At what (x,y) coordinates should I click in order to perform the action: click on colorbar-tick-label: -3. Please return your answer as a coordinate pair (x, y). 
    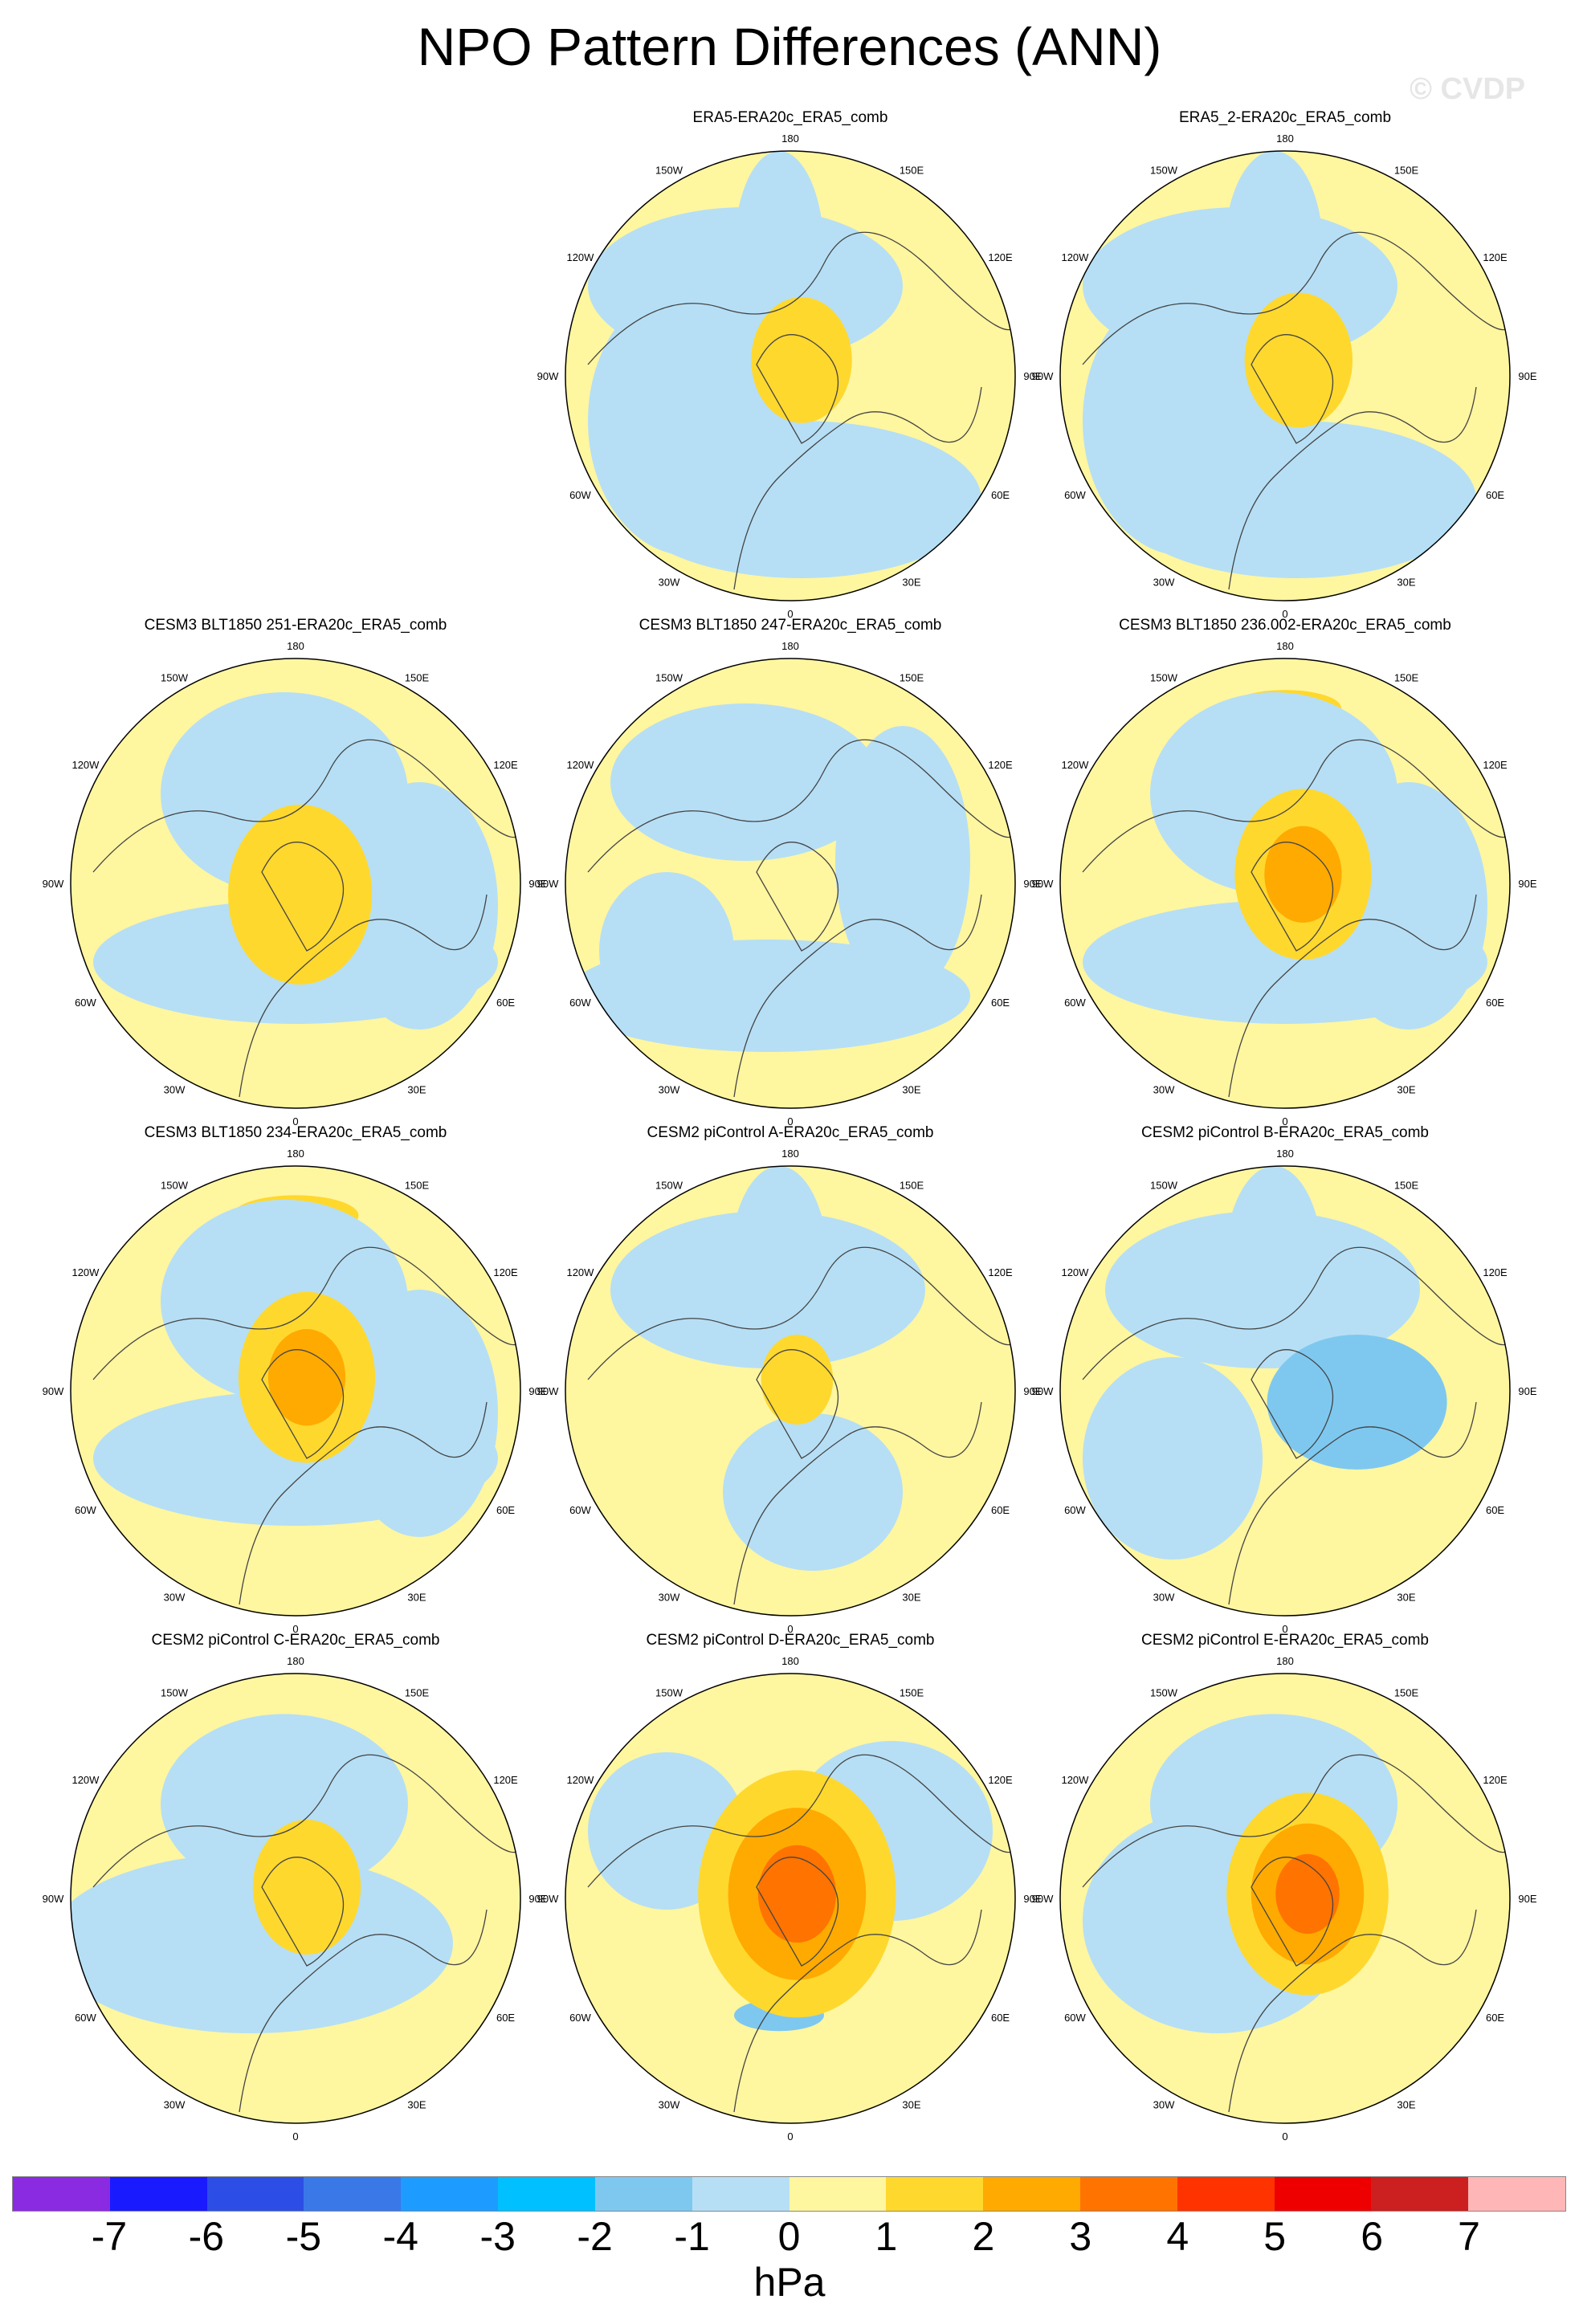
    Looking at the image, I should click on (497, 2236).